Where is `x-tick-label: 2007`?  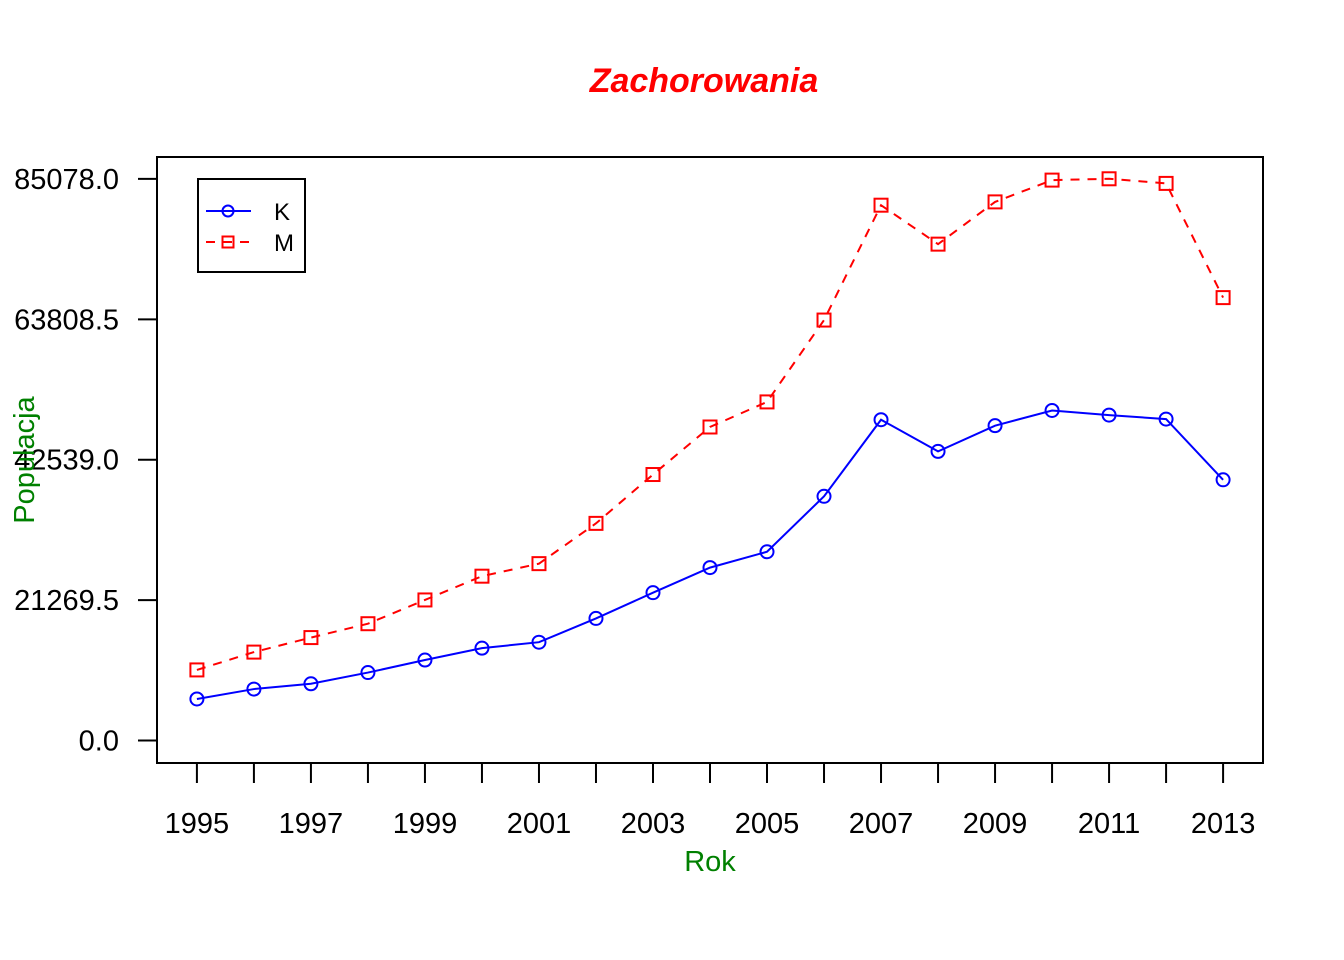
x-tick-label: 2007 is located at coordinates (881, 824).